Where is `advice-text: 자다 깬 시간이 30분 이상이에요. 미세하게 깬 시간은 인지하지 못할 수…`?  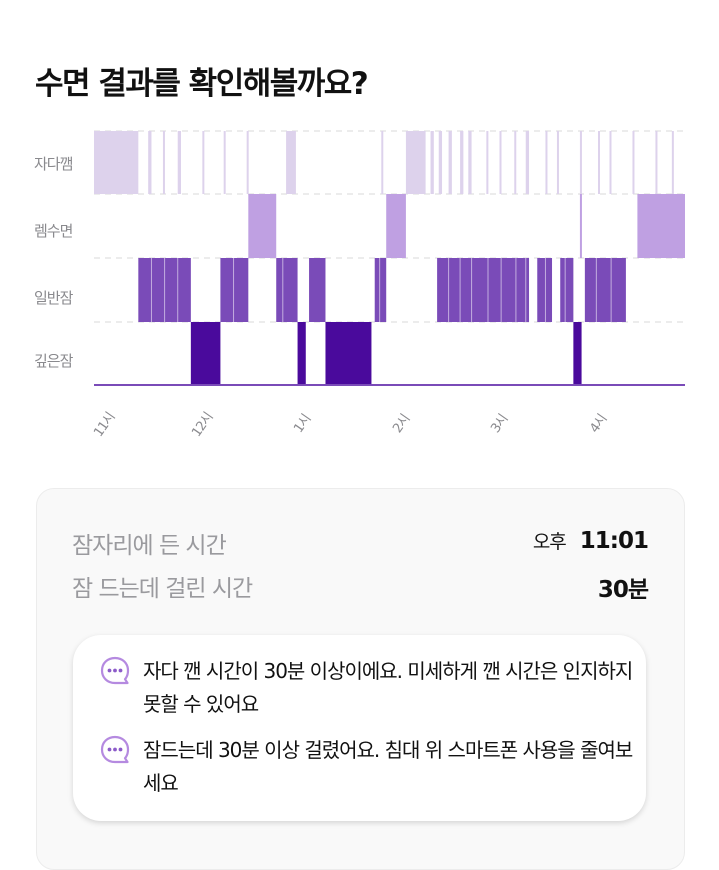 advice-text: 자다 깬 시간이 30분 이상이에요. 미세하게 깬 시간은 인지하지 못할 수… is located at coordinates (388, 687).